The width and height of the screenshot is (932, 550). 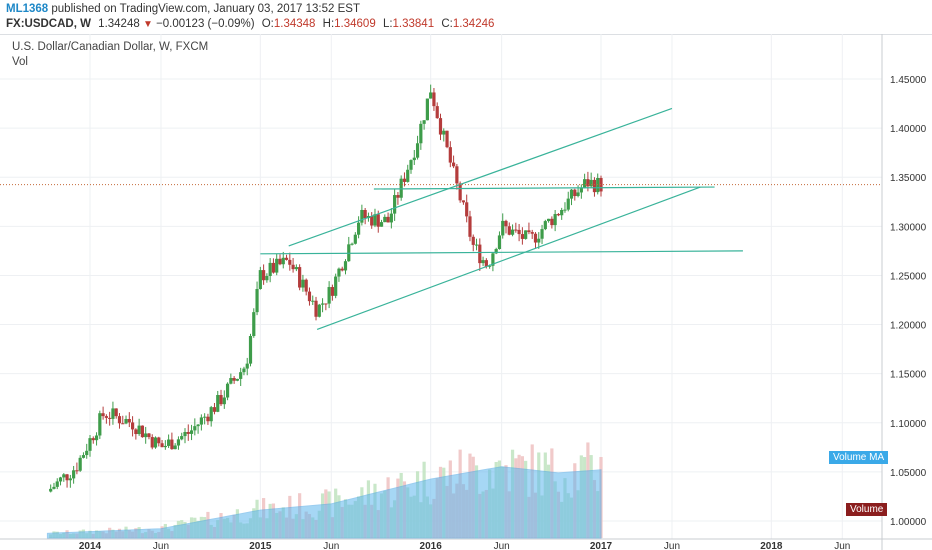 What do you see at coordinates (48, 24) in the screenshot?
I see `symbol-label: FX:USDCAD, W` at bounding box center [48, 24].